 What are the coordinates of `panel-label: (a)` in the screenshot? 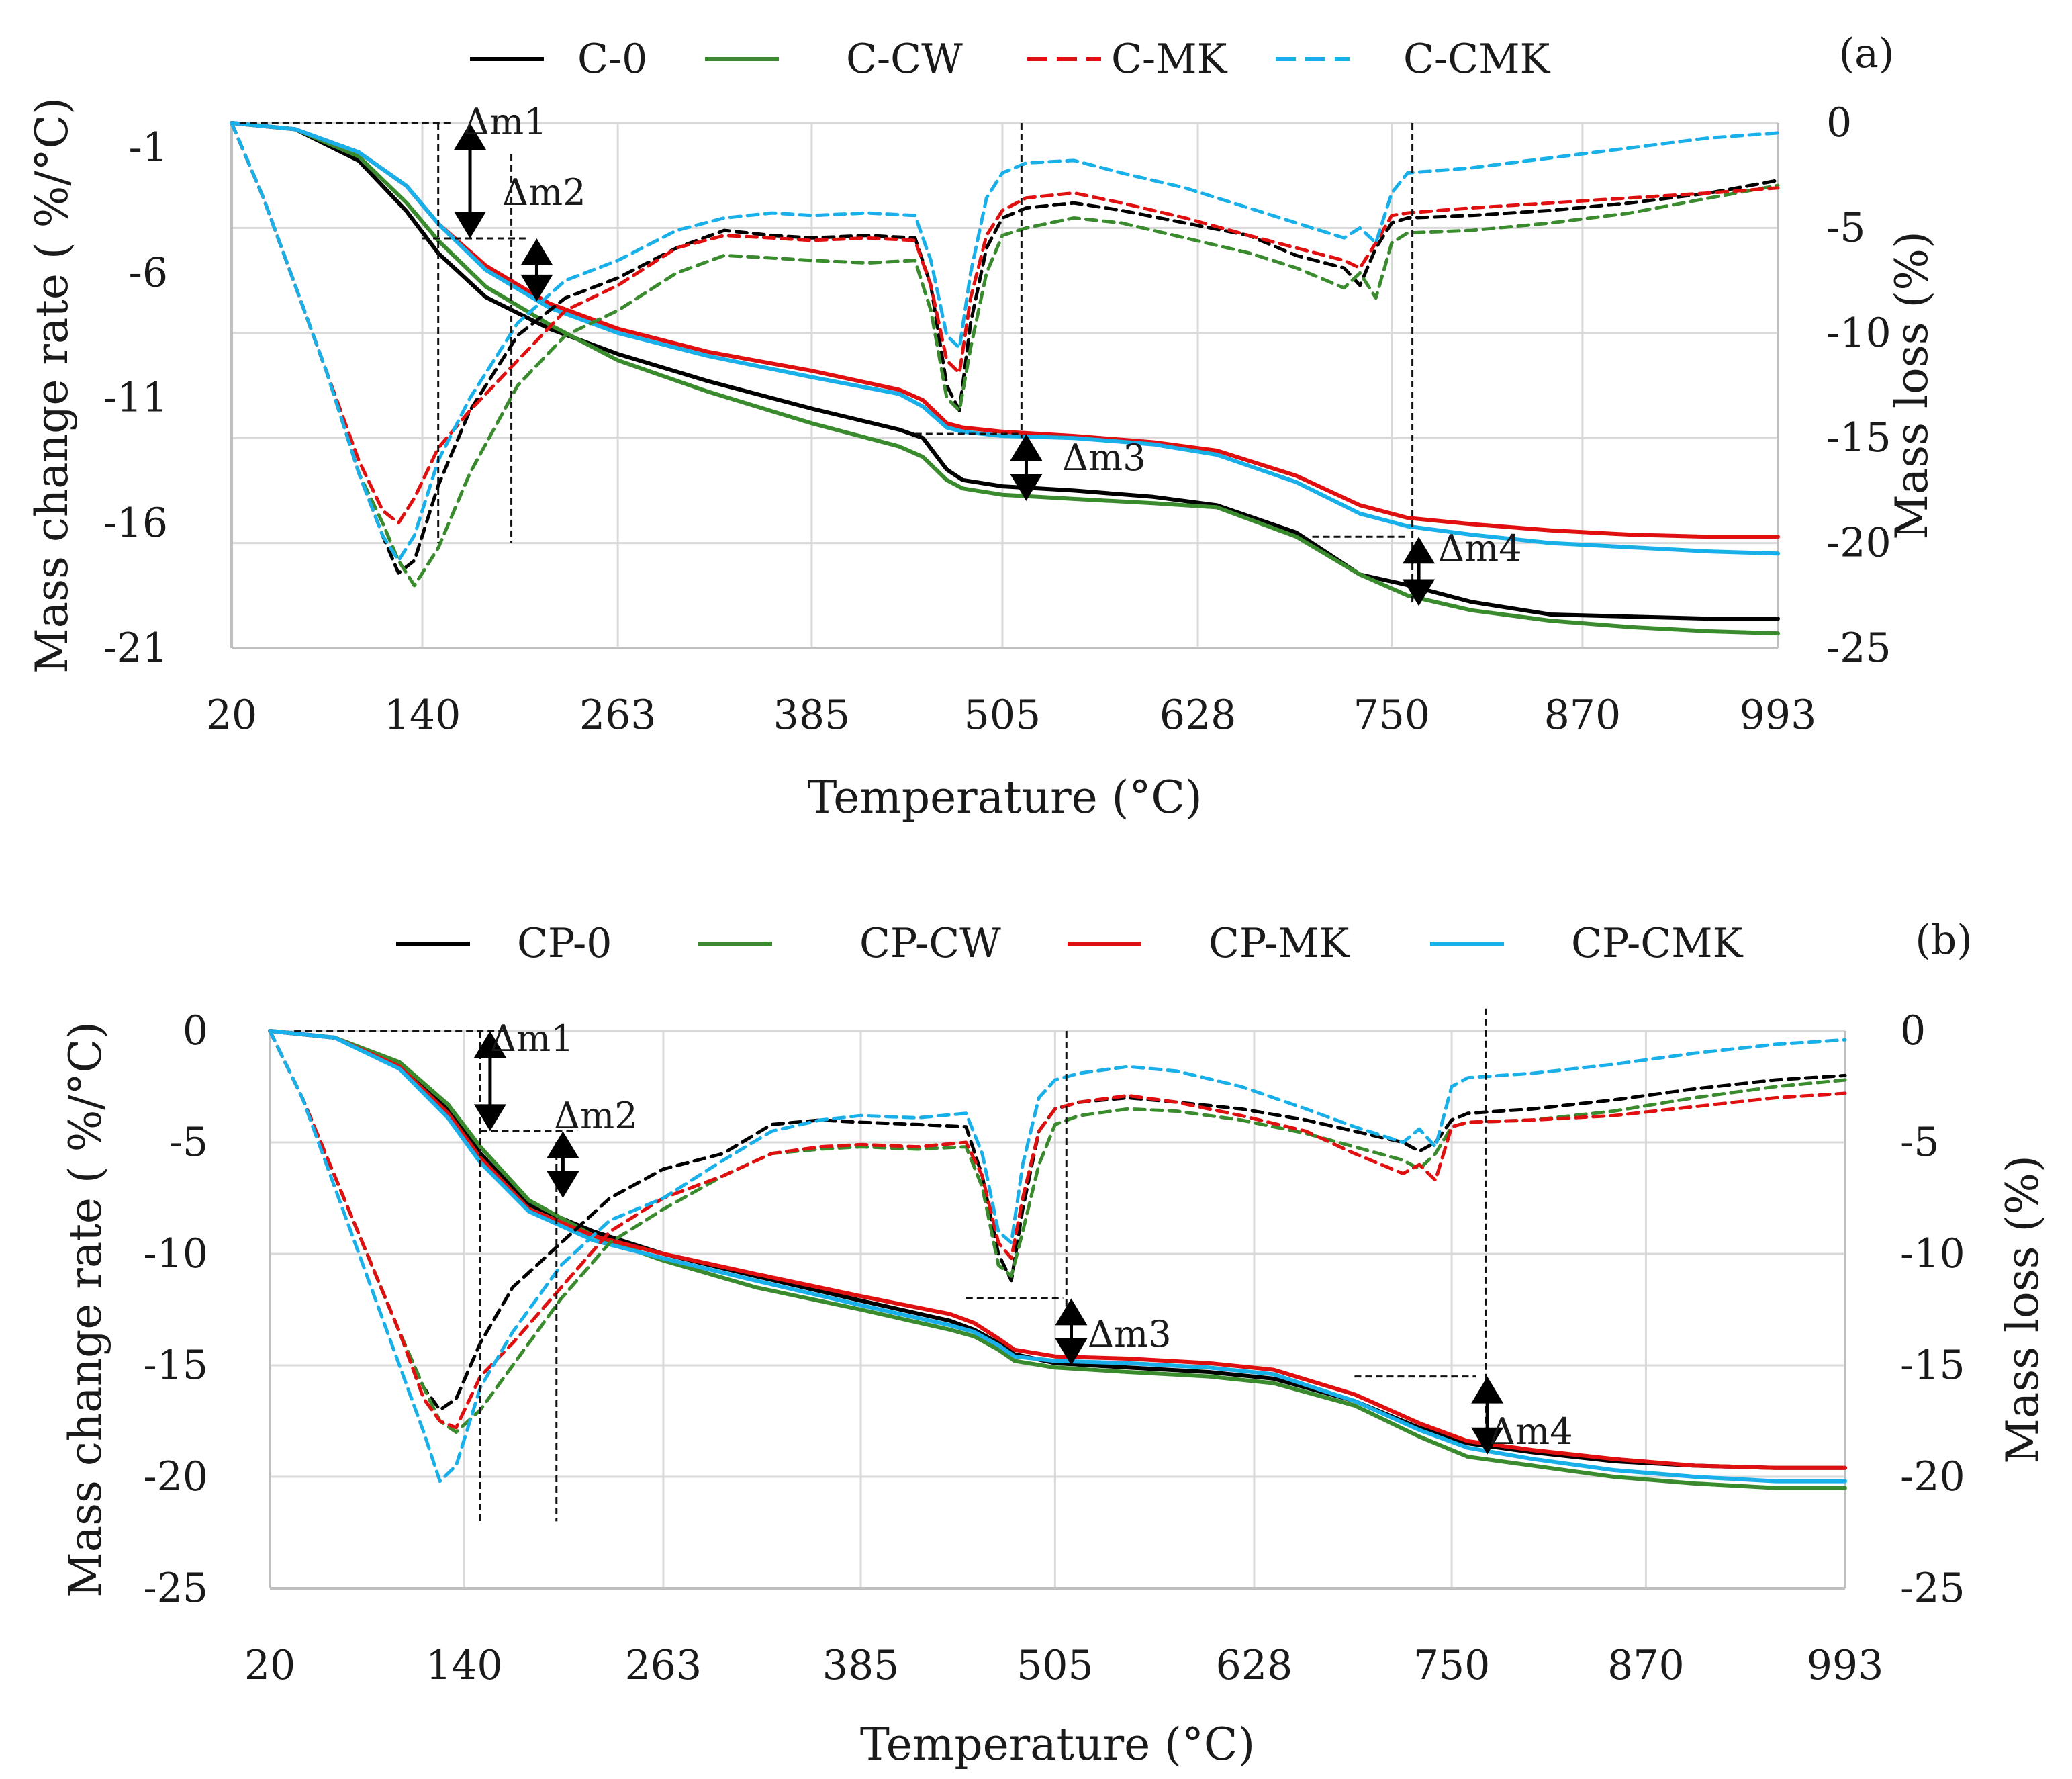 It's located at (1867, 54).